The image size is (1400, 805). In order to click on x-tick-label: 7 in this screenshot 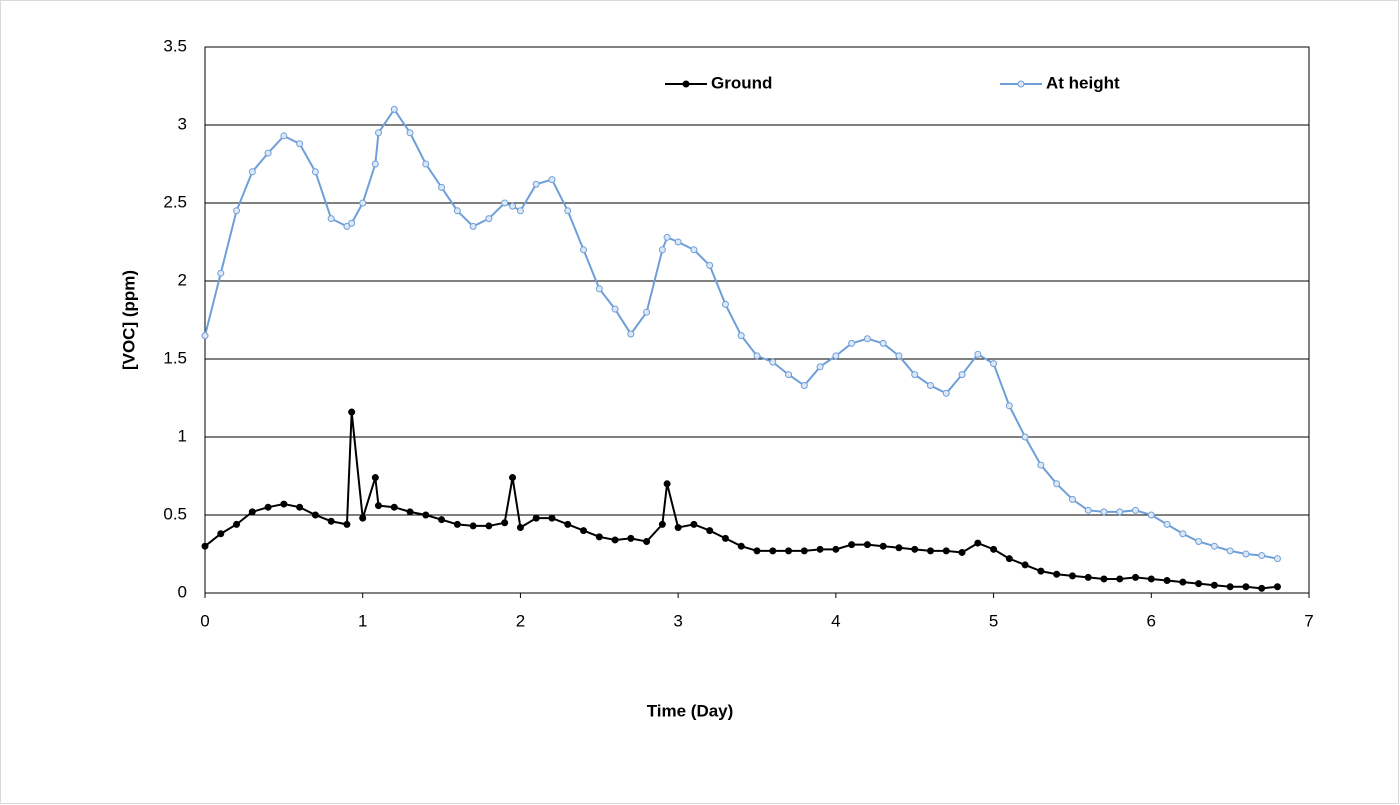, I will do `click(1308, 620)`.